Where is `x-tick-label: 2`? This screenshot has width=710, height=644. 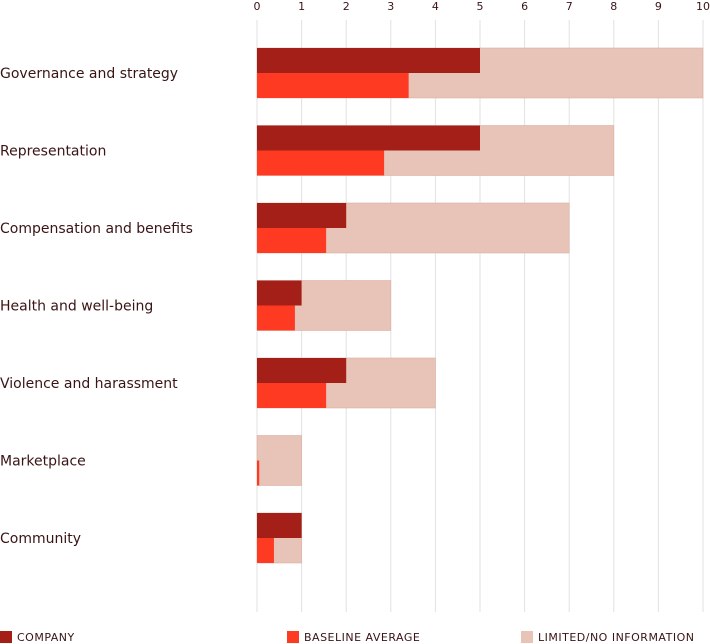 x-tick-label: 2 is located at coordinates (346, 6).